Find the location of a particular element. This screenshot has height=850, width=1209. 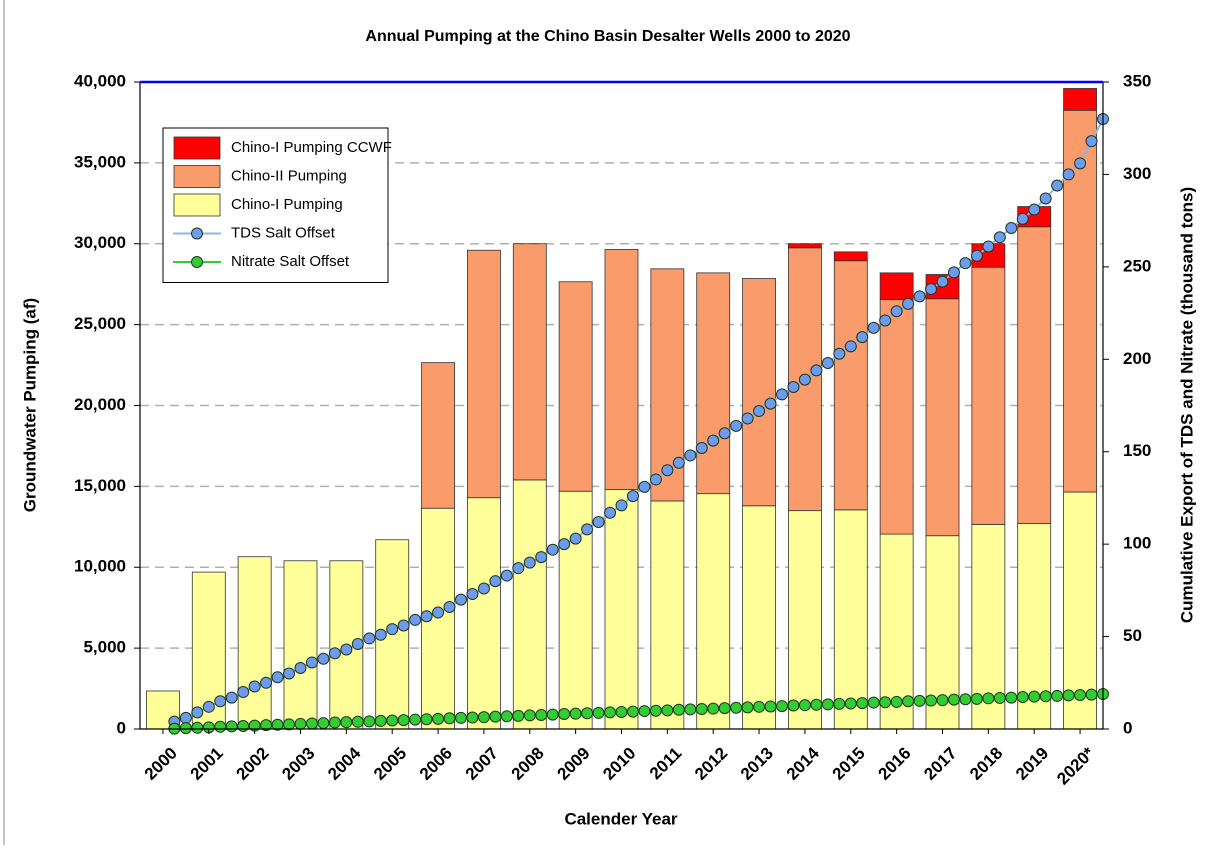

y-tick-label: 30,000 is located at coordinates (100, 242).